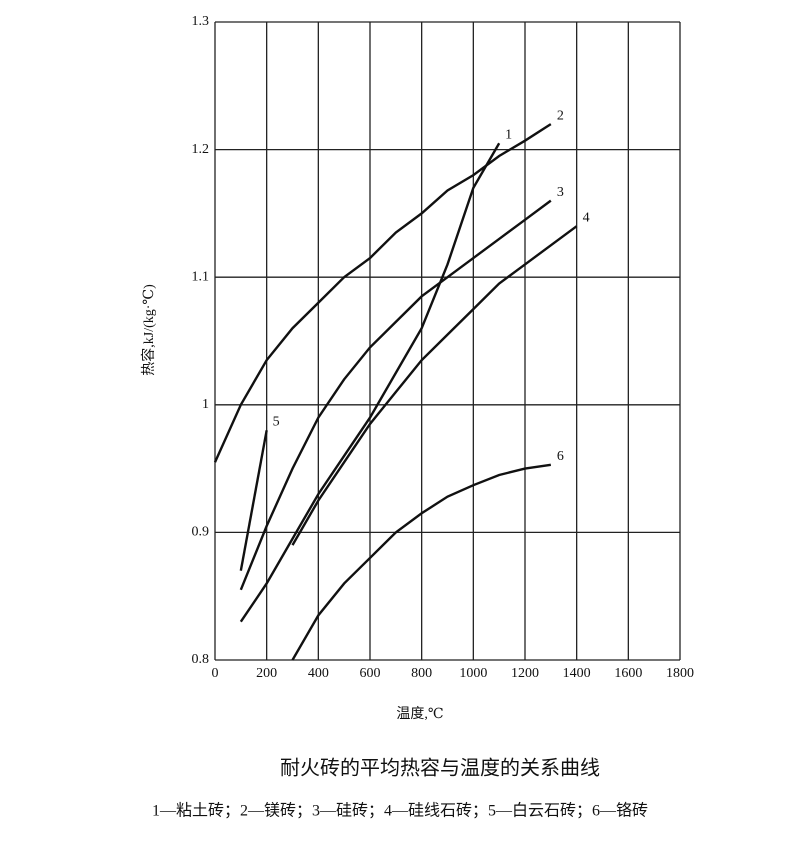  What do you see at coordinates (215, 673) in the screenshot?
I see `x-tick-label: 0` at bounding box center [215, 673].